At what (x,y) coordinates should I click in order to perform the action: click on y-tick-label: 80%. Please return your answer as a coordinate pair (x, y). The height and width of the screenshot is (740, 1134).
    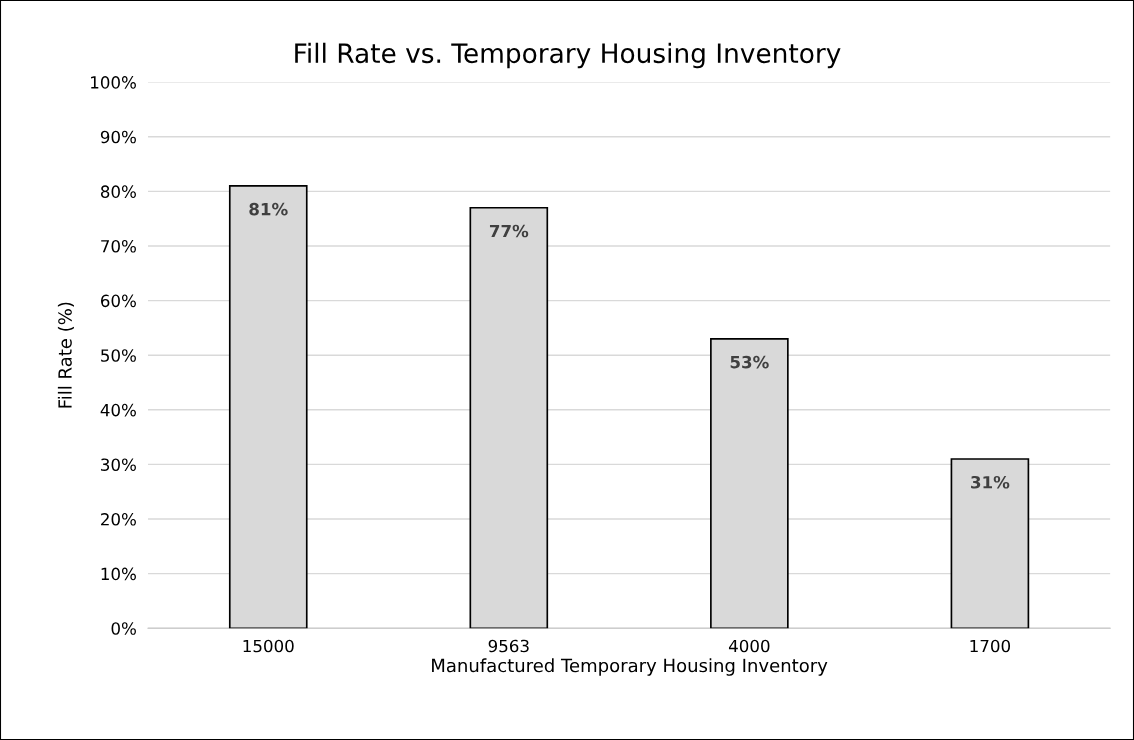
    Looking at the image, I should click on (118, 191).